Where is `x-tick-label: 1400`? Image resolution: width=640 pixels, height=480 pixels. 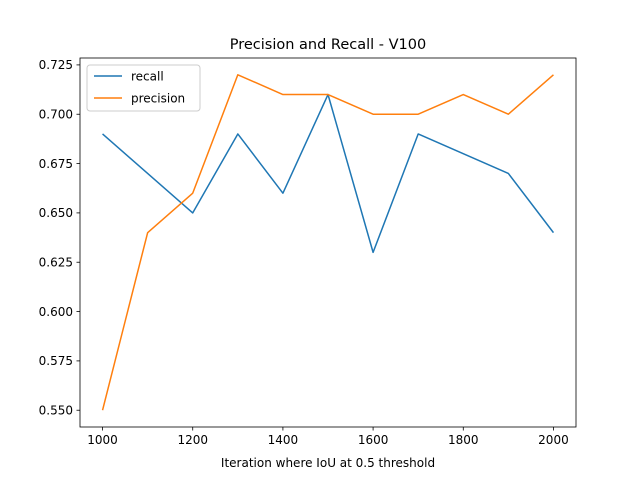 x-tick-label: 1400 is located at coordinates (283, 440).